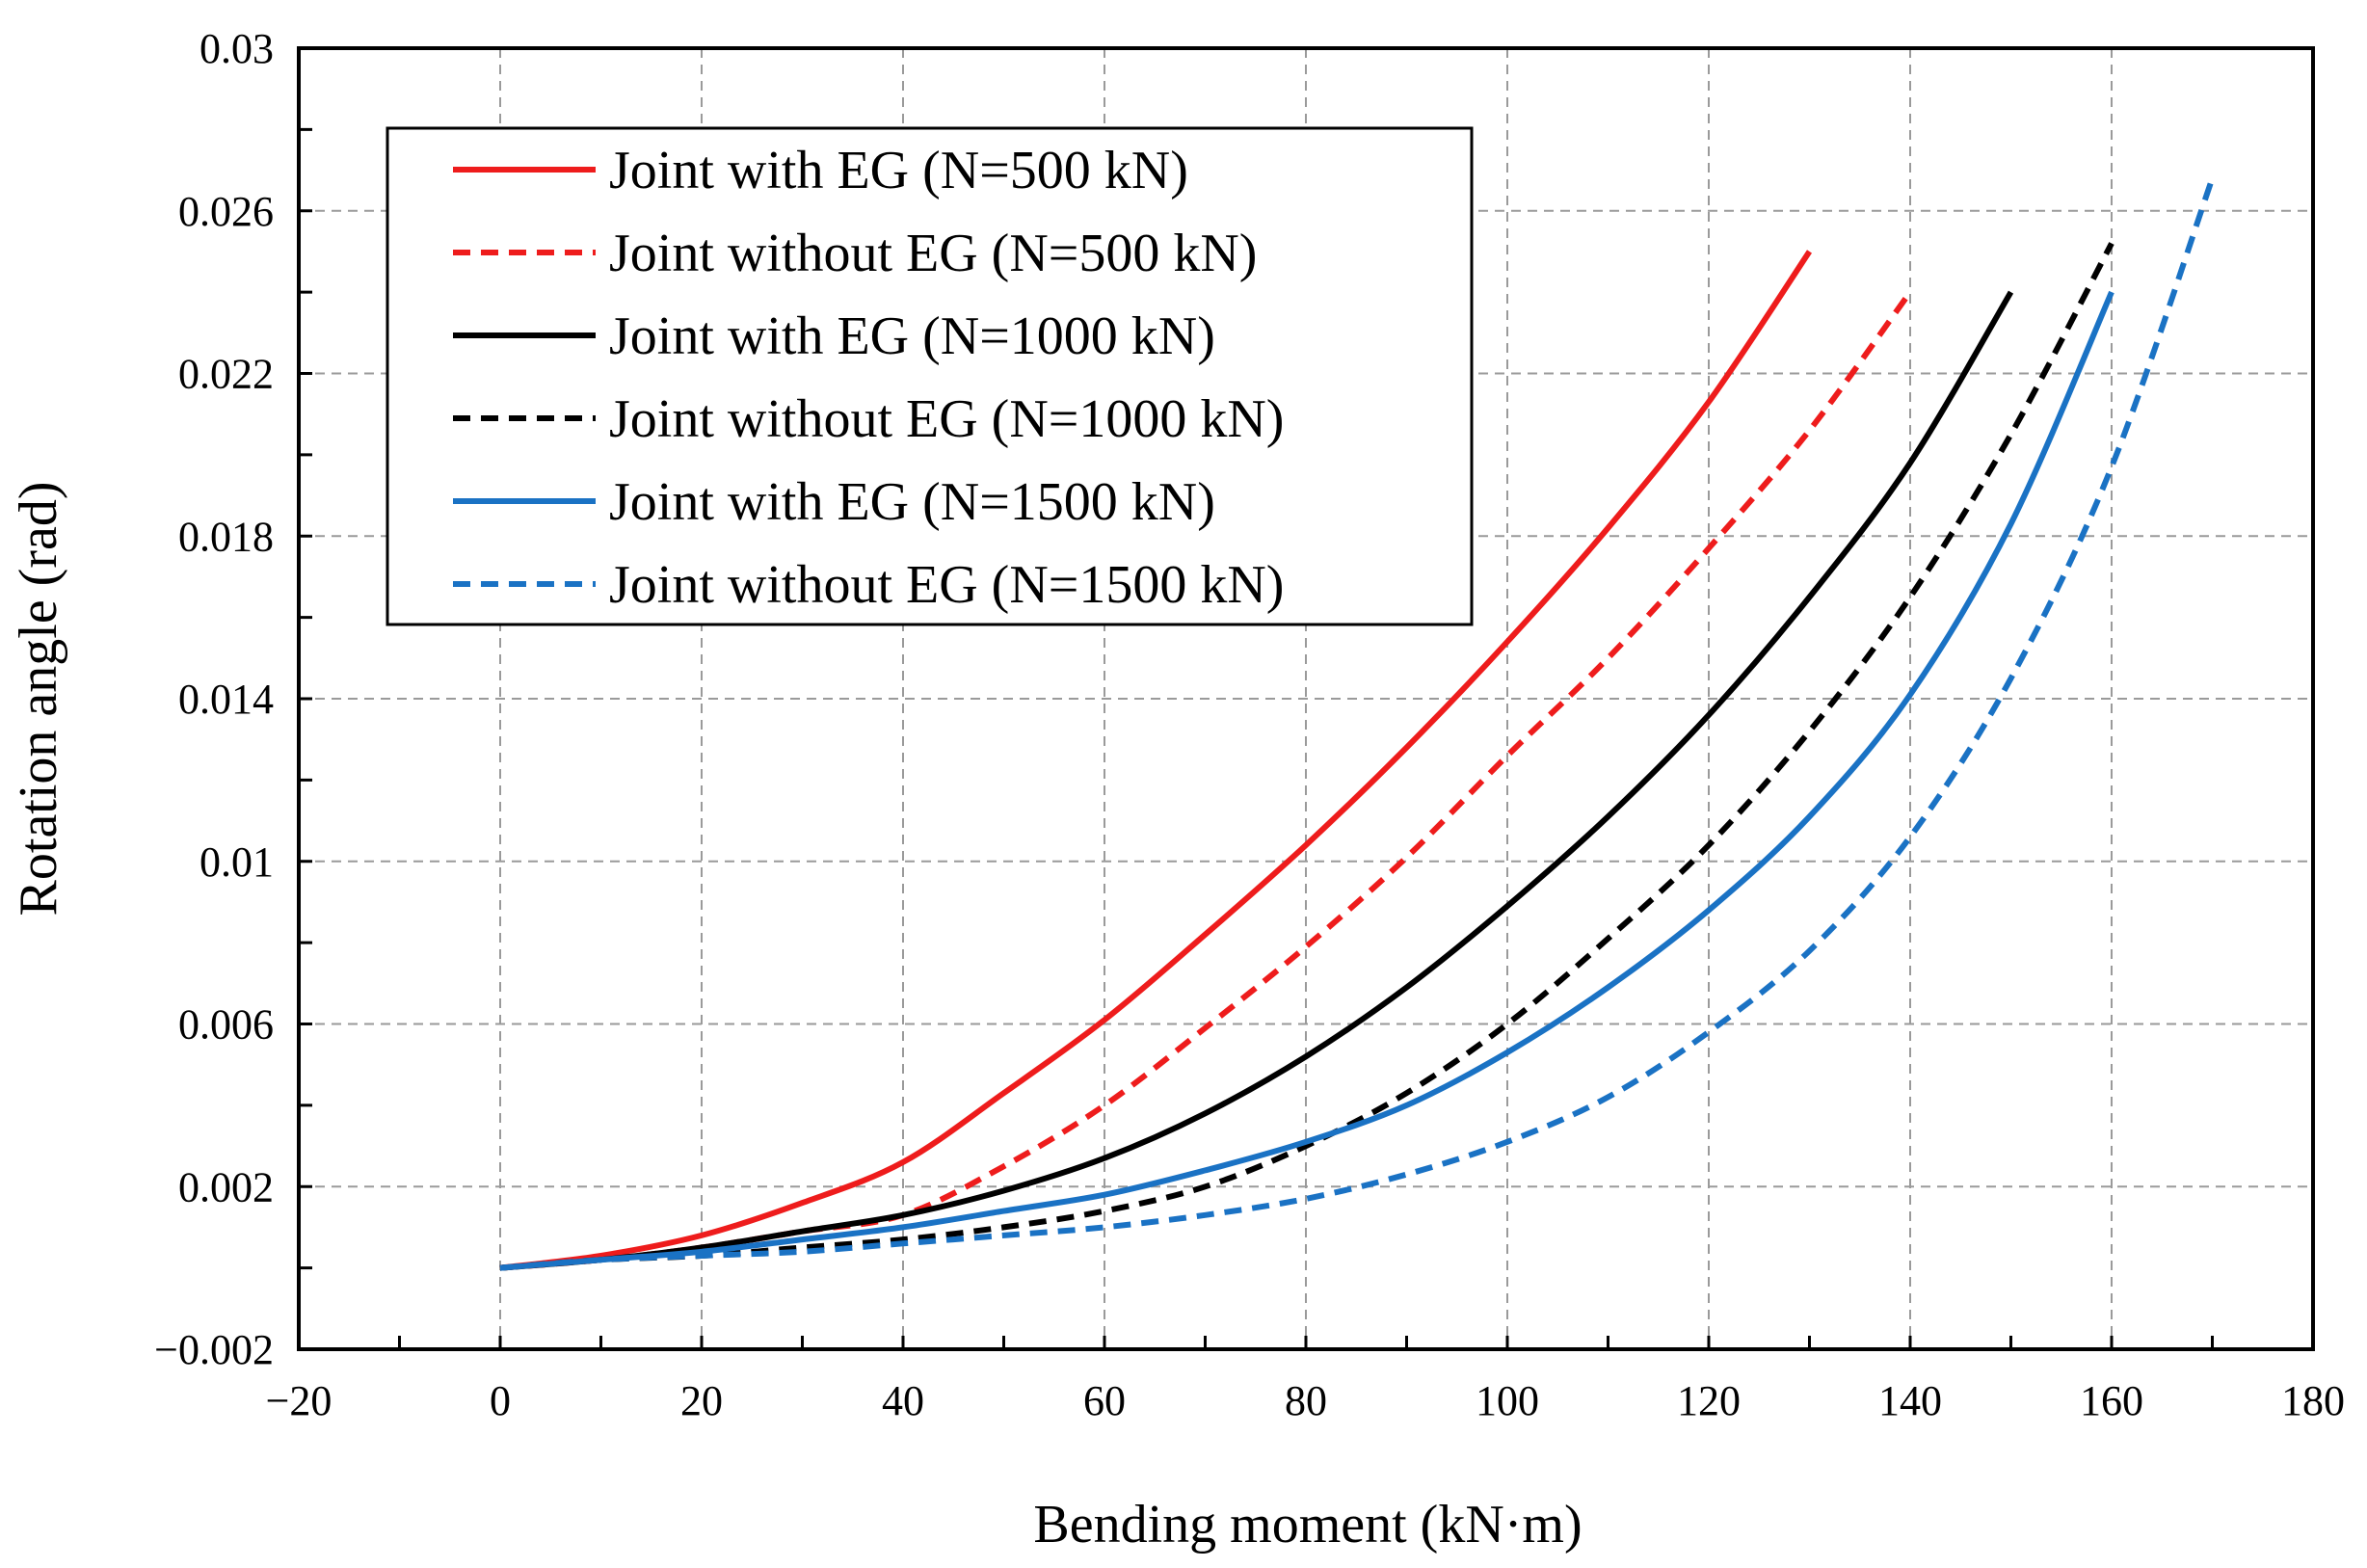 The image size is (2367, 1568). I want to click on y-tick-label: 0.01, so click(236, 862).